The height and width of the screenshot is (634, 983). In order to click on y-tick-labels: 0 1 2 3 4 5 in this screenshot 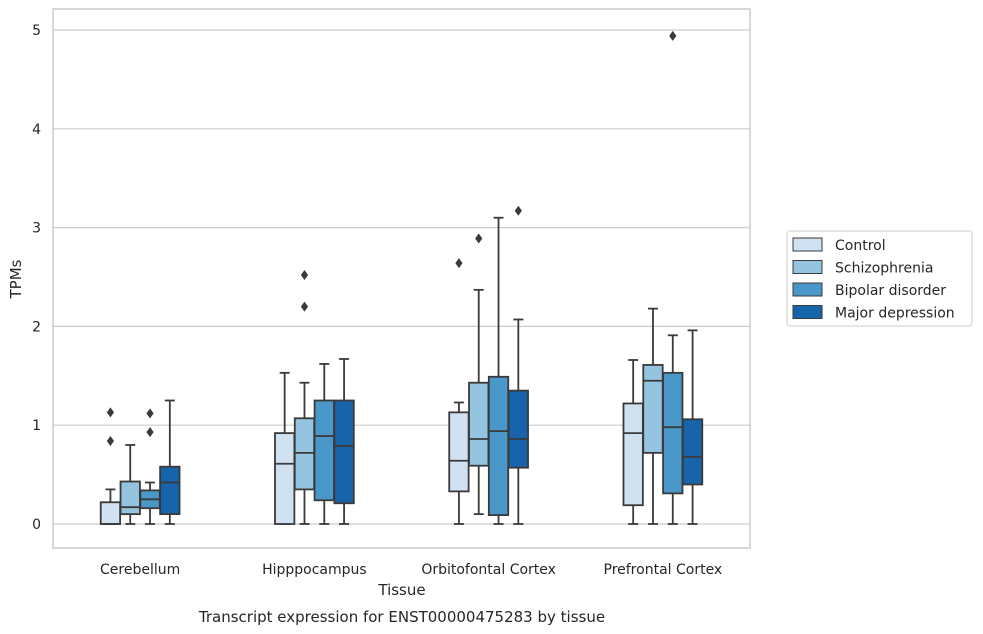, I will do `click(36, 278)`.